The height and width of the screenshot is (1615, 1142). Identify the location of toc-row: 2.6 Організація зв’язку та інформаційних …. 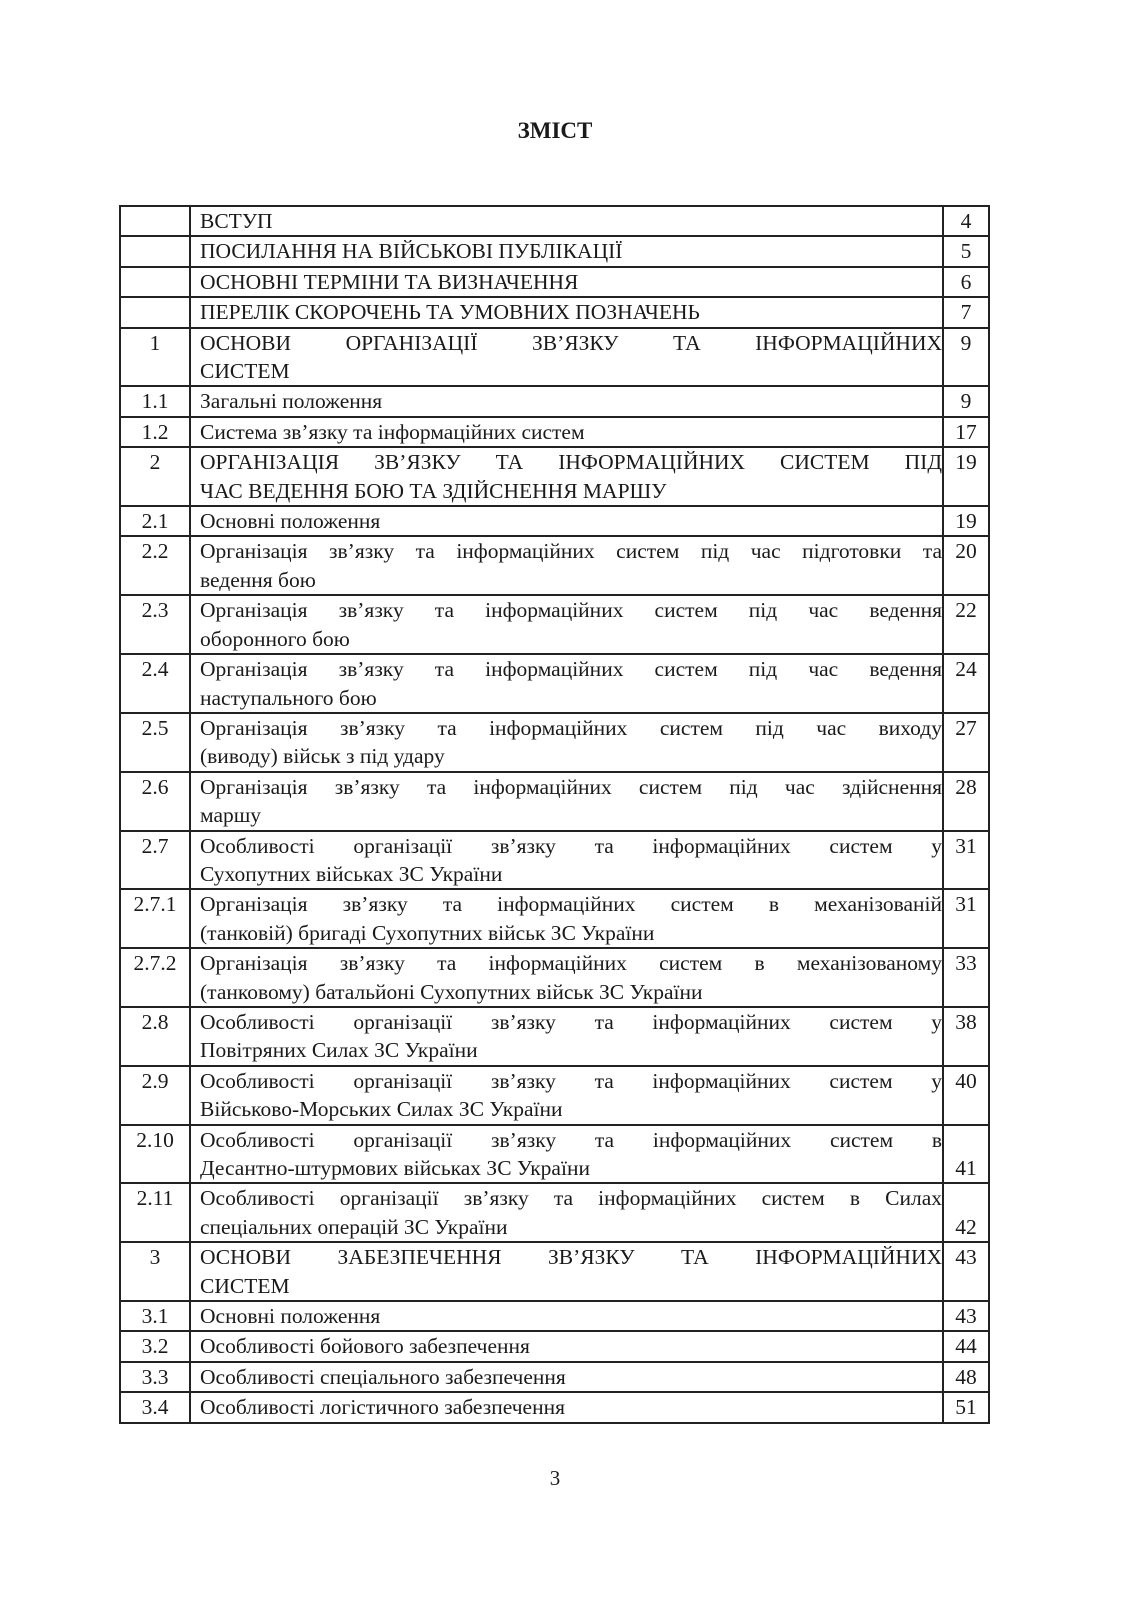
(554, 801).